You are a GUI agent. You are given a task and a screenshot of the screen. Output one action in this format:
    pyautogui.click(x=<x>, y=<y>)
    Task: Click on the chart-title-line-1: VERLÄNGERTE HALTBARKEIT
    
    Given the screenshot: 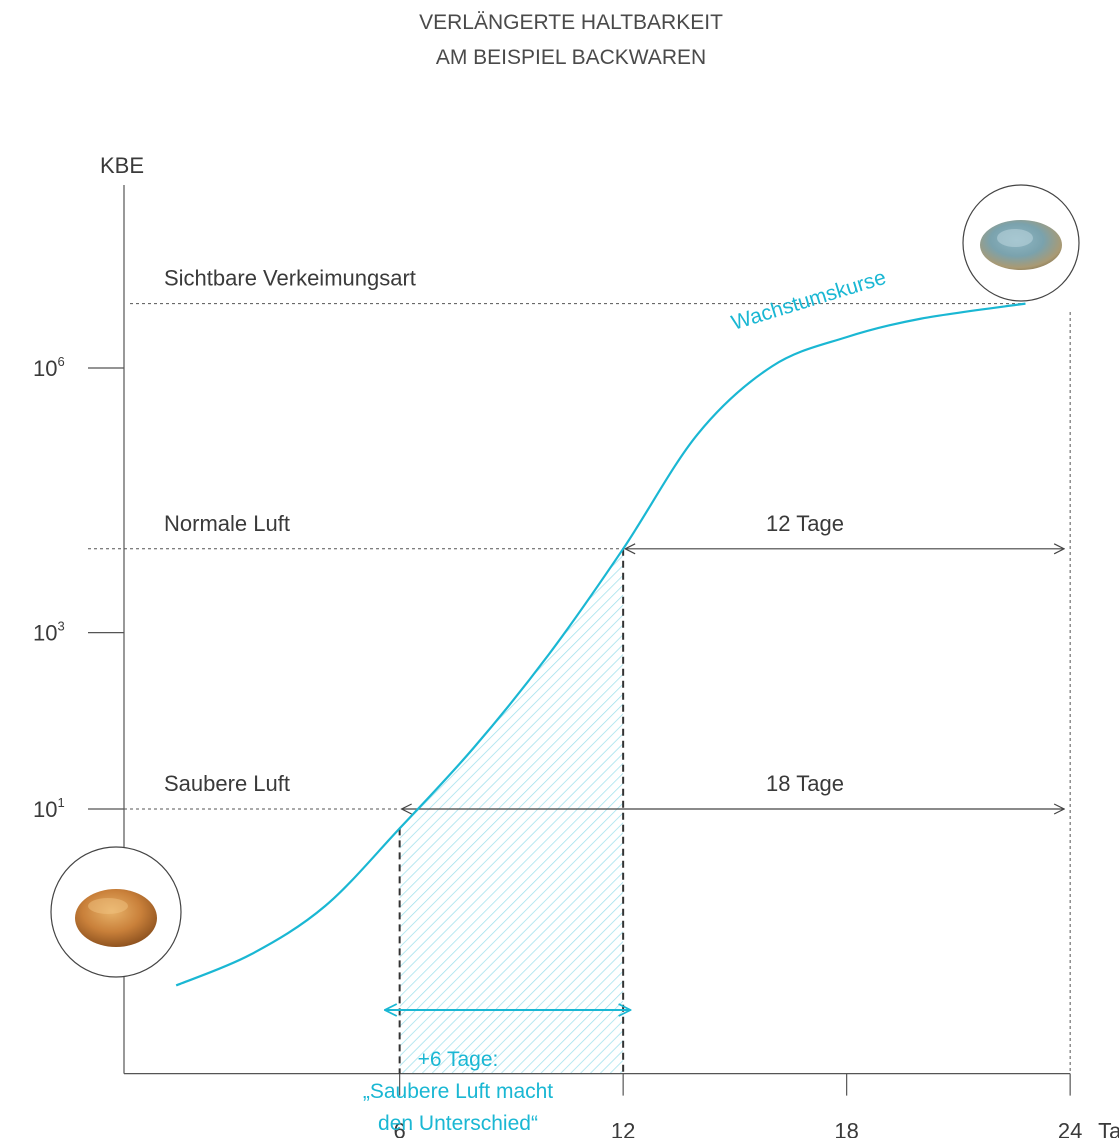 What is the action you would take?
    pyautogui.click(x=571, y=22)
    